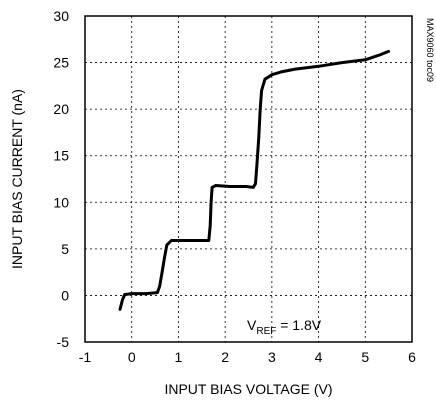 The image size is (436, 401). I want to click on y-tick-label: 30, so click(61, 16).